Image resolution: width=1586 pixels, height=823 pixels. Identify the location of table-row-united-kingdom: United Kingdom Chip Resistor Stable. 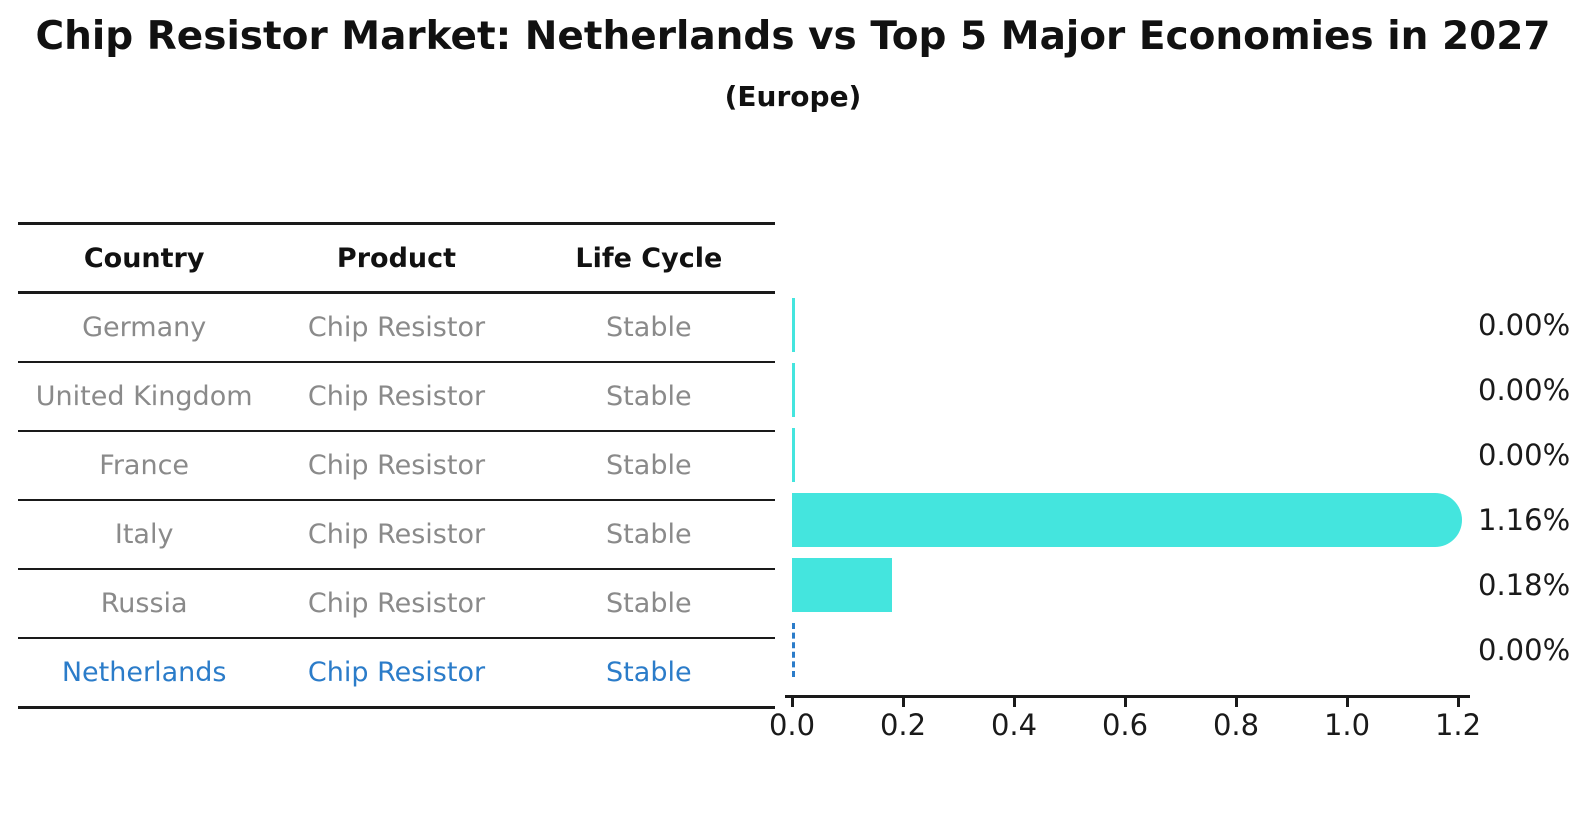
(396, 397).